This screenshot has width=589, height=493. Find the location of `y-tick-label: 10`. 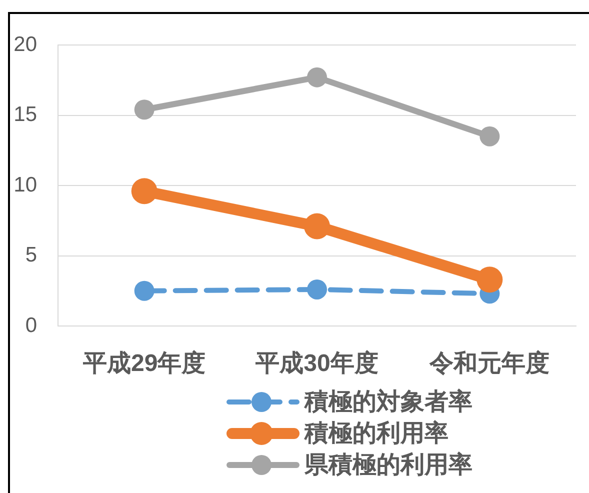

y-tick-label: 10 is located at coordinates (25, 184).